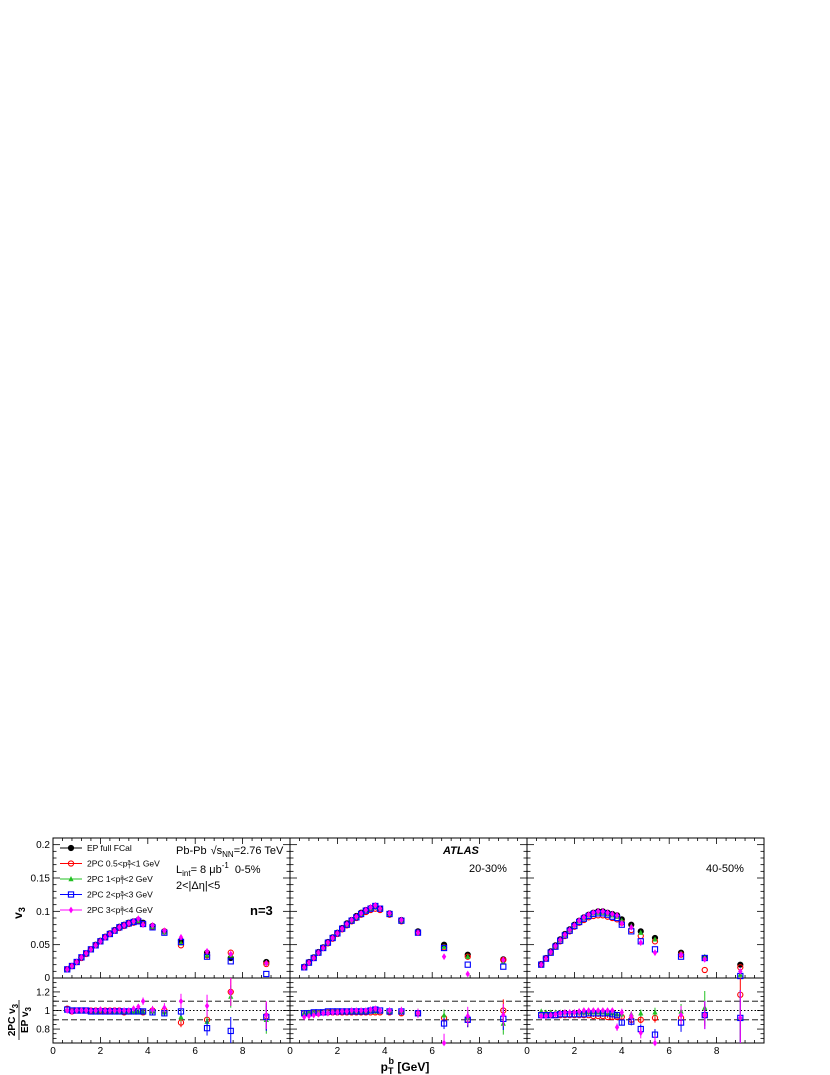 The width and height of the screenshot is (830, 1075). Describe the element at coordinates (622, 1051) in the screenshot. I see `x-tick-label: 4` at that location.